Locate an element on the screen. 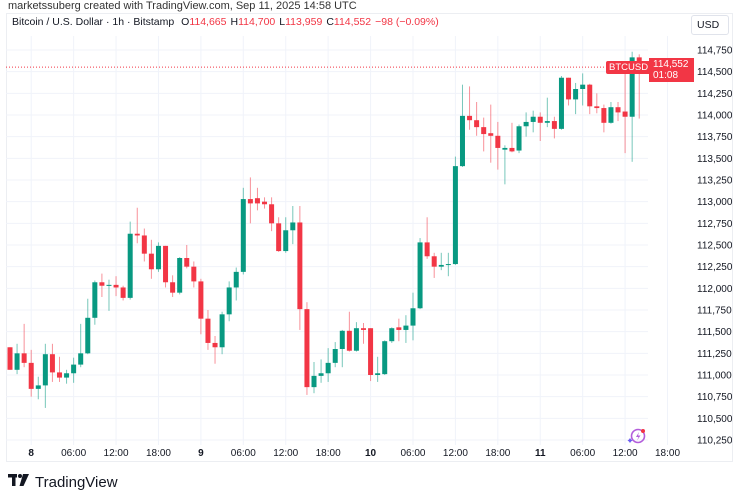 This screenshot has height=492, width=740. y-tick-label: 113,750 is located at coordinates (715, 137).